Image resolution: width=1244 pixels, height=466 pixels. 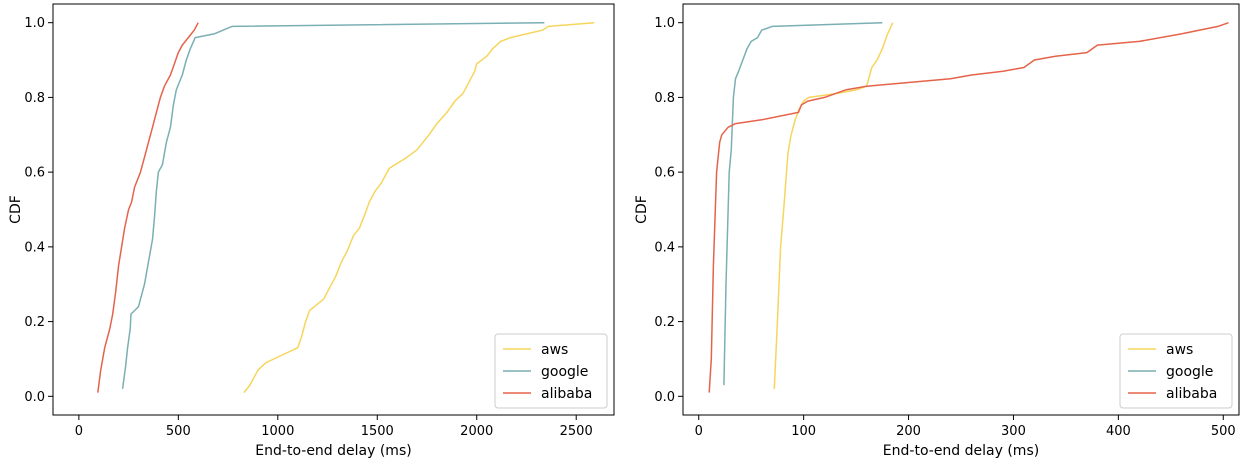 I want to click on series-line-aws, so click(x=833, y=205).